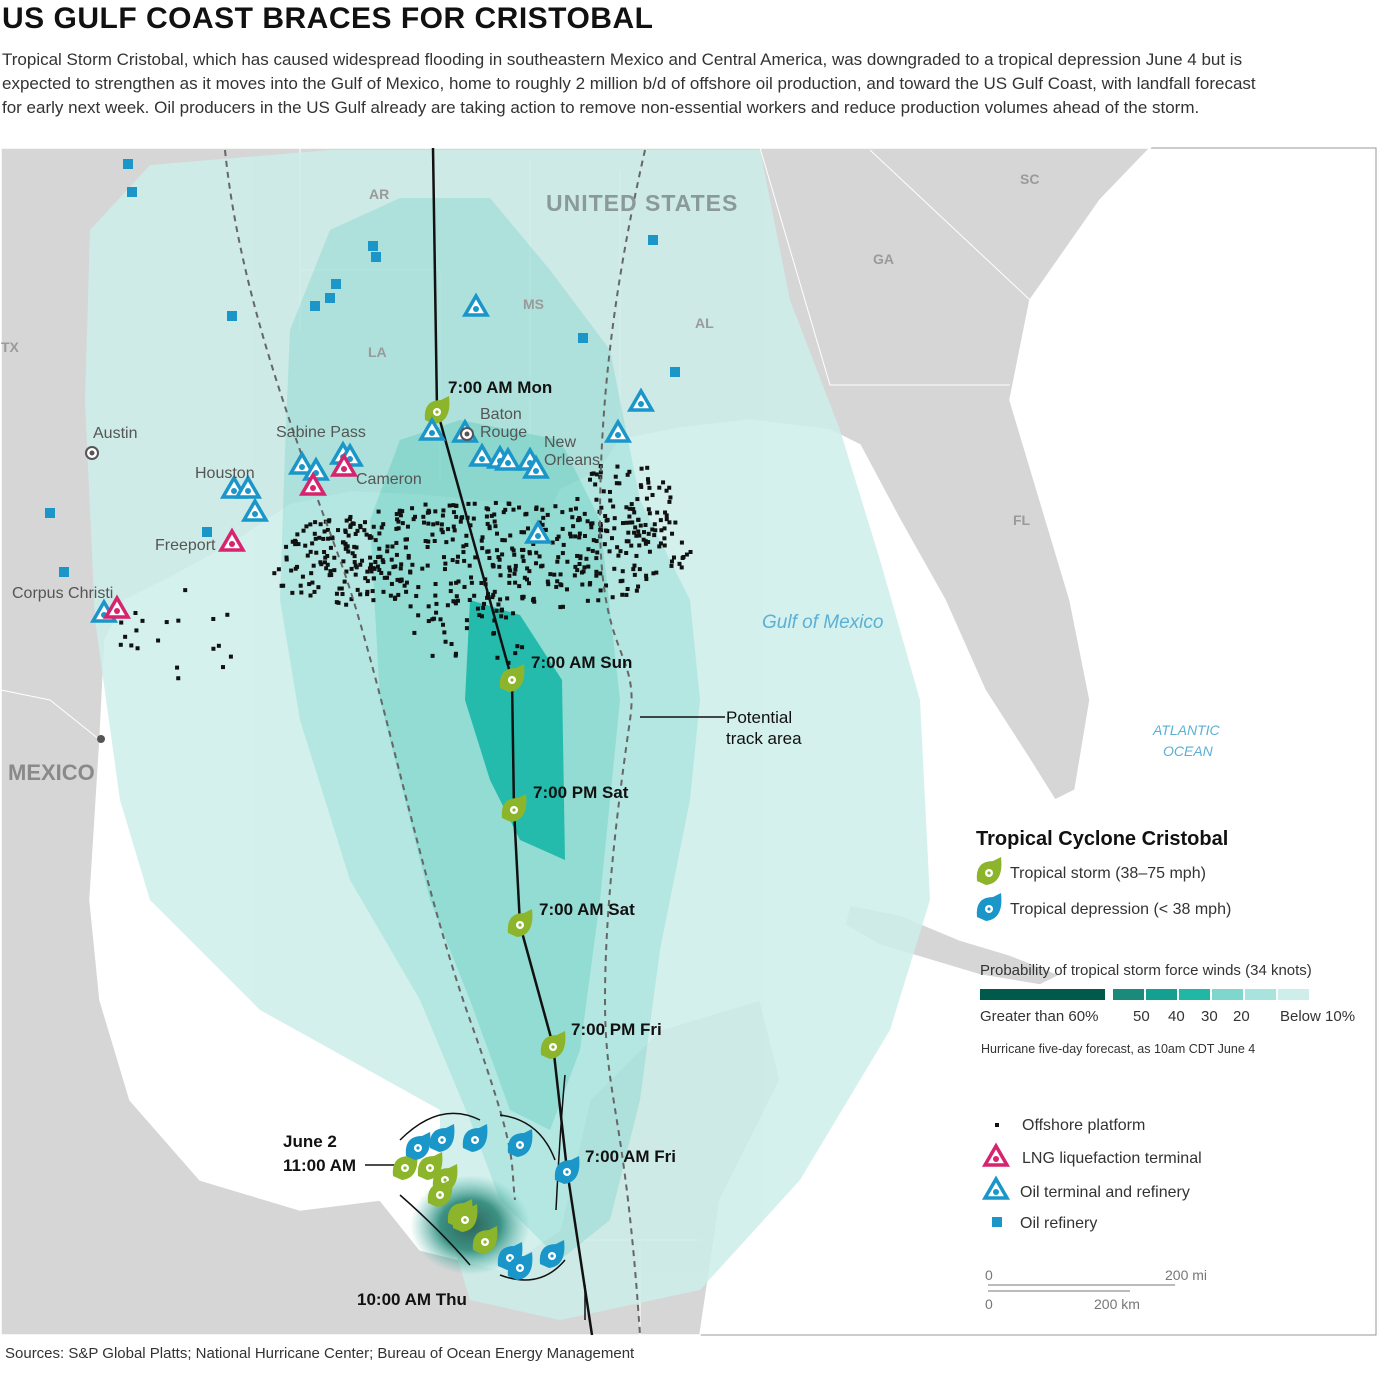  What do you see at coordinates (1209, 1016) in the screenshot?
I see `probability-label: 30` at bounding box center [1209, 1016].